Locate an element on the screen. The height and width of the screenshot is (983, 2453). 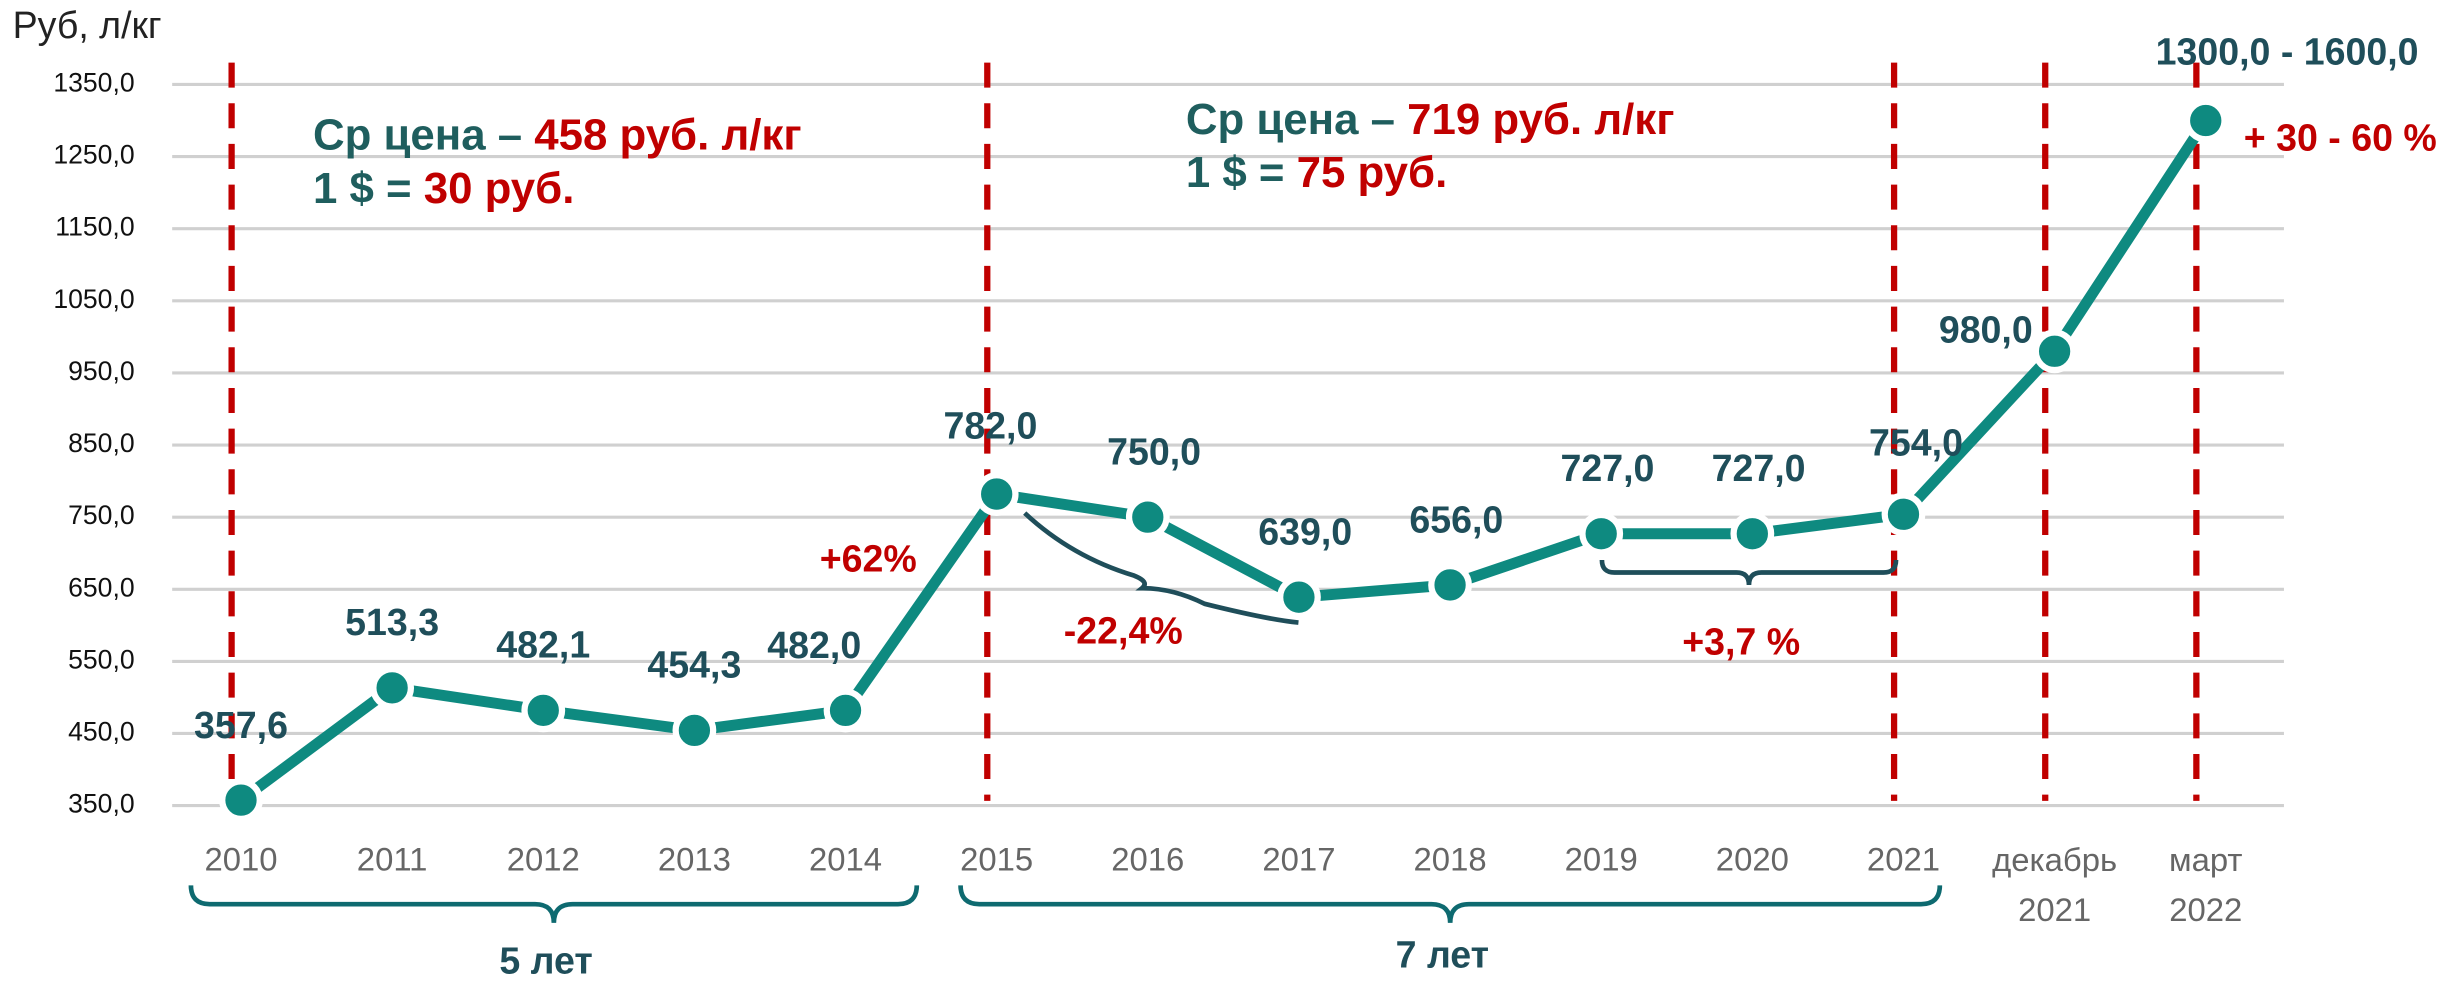
rise-brace is located at coordinates (1749, 572).